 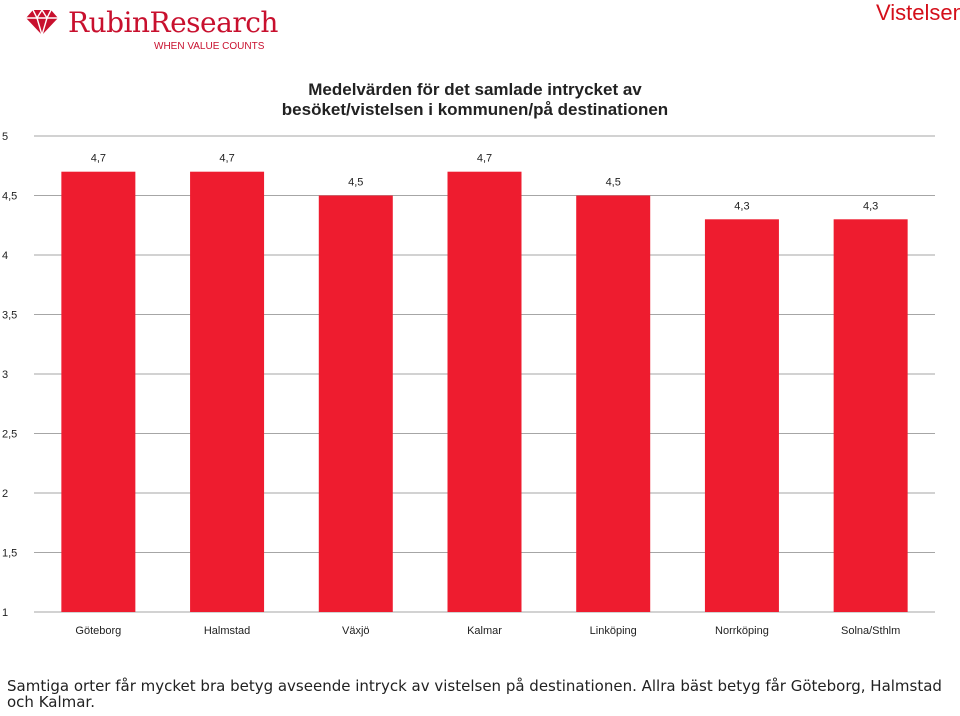 What do you see at coordinates (209, 46) in the screenshot?
I see `brand-tagline: WHEN VALUE COUNTS` at bounding box center [209, 46].